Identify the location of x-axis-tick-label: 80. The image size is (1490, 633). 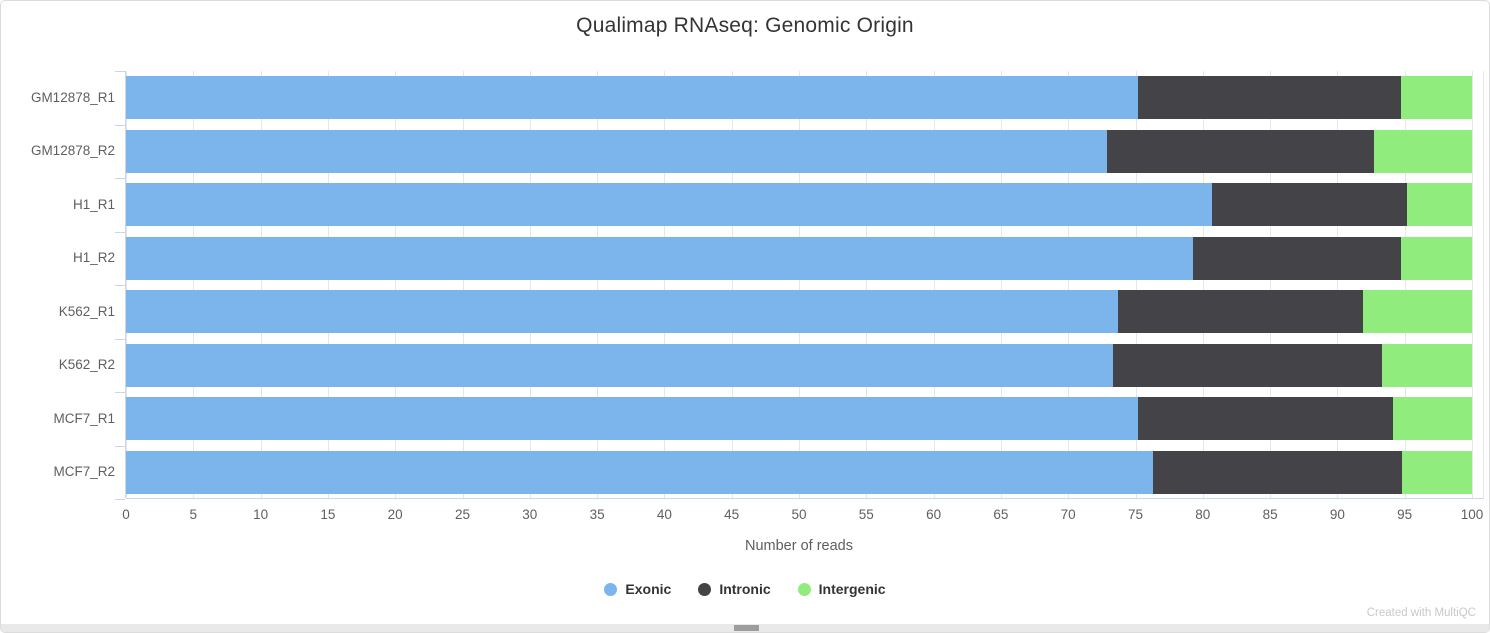
(1203, 514).